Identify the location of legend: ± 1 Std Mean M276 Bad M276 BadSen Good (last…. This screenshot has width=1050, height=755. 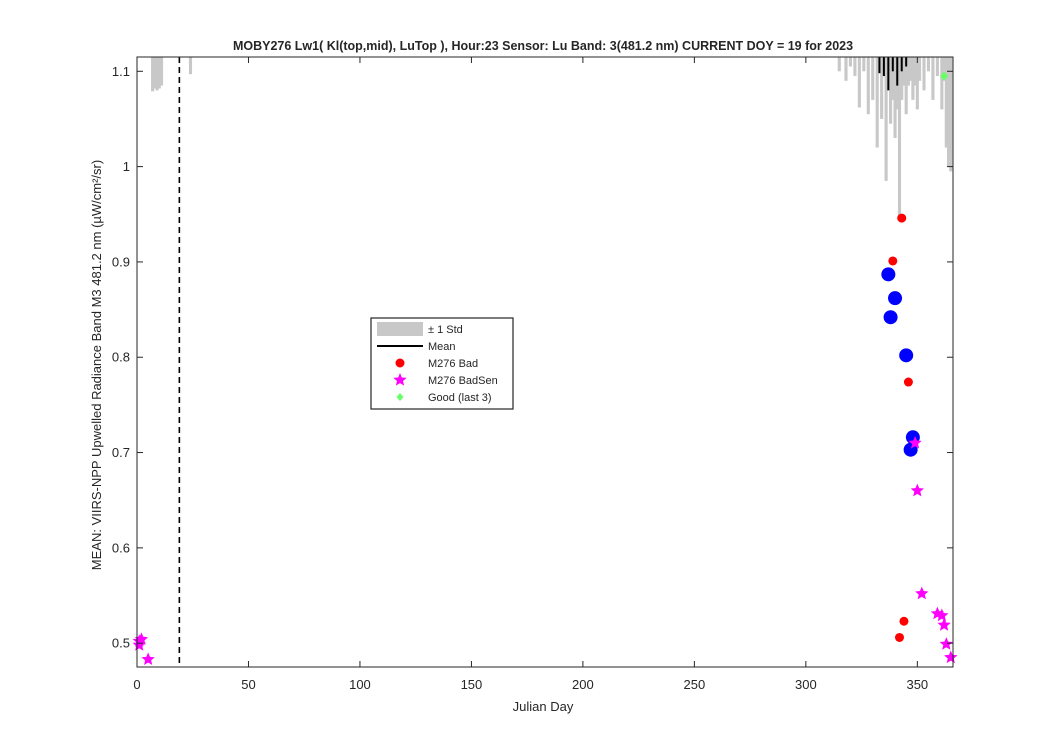
(442, 363).